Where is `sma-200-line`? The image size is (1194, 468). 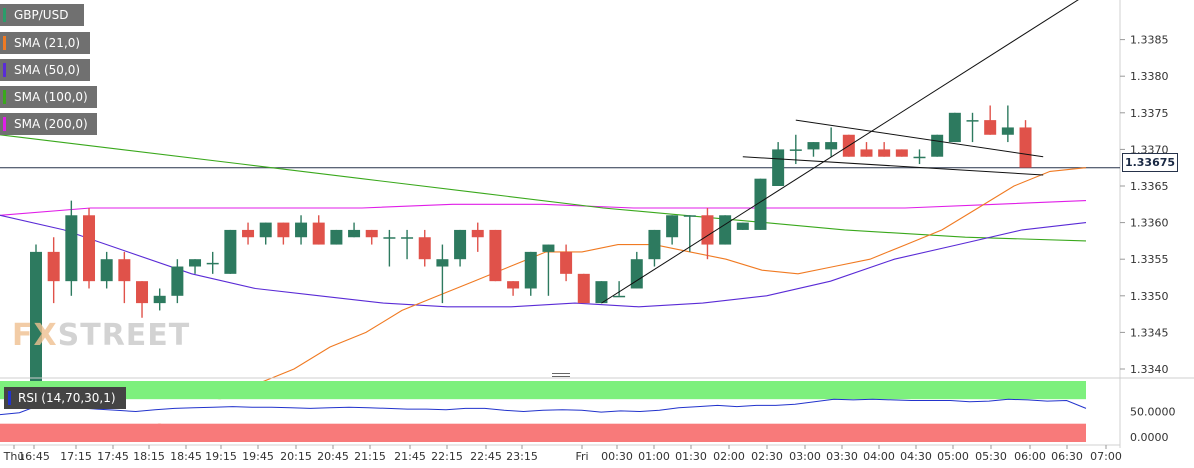
sma-200-line is located at coordinates (543, 208).